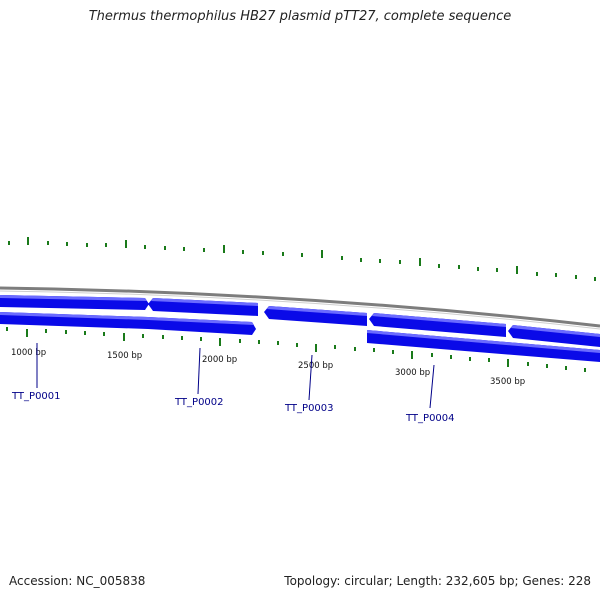  I want to click on outer-tick-row, so click(302, 259).